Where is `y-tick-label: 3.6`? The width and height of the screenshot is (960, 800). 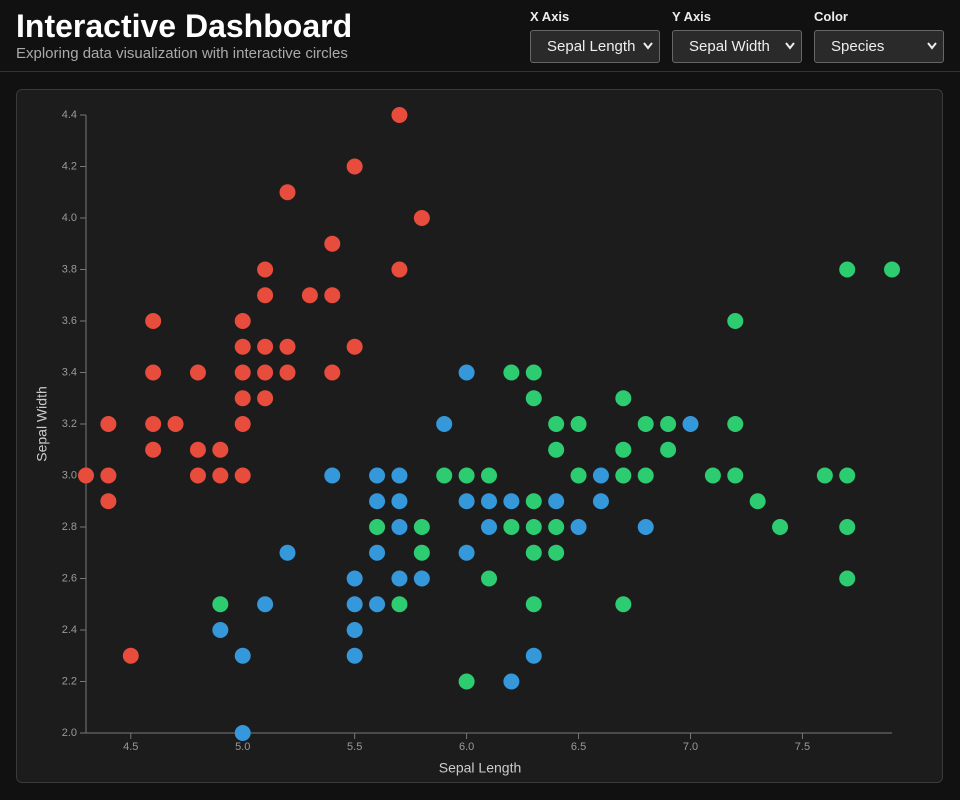
y-tick-label: 3.6 is located at coordinates (69, 321).